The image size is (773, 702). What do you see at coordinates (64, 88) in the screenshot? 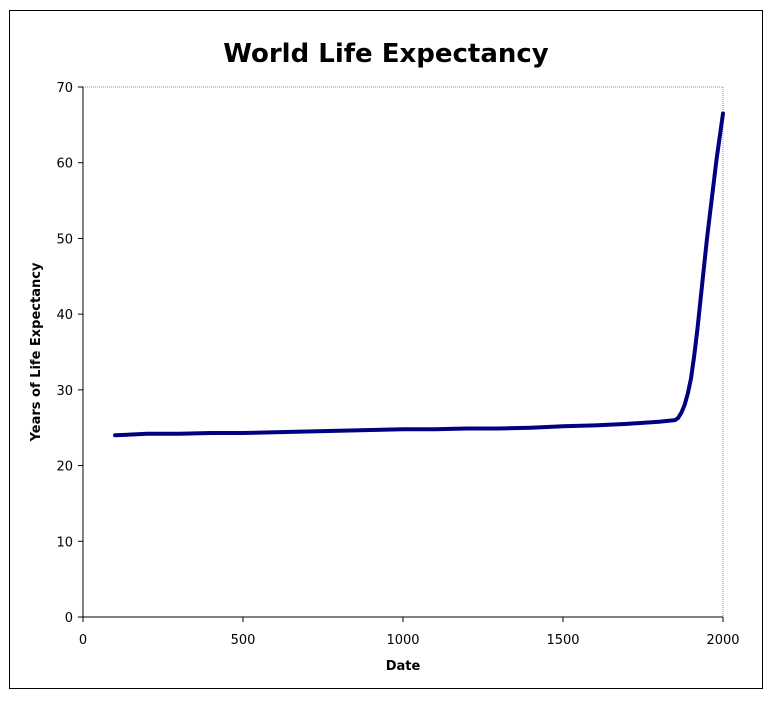
I see `y-tick-label: 70` at bounding box center [64, 88].